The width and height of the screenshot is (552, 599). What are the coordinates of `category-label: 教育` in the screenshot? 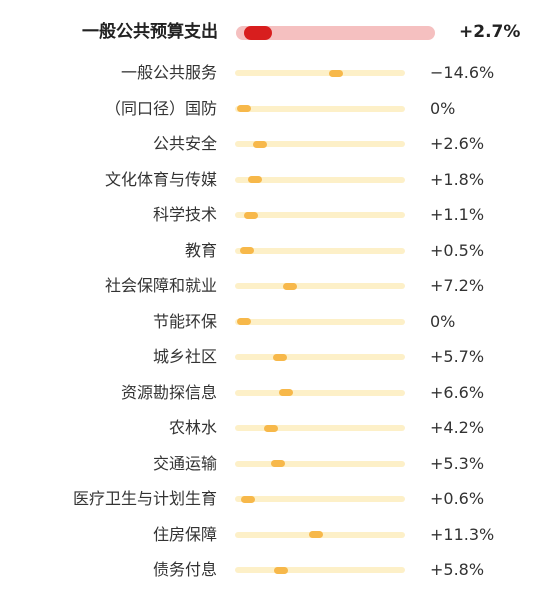 It's located at (200, 250).